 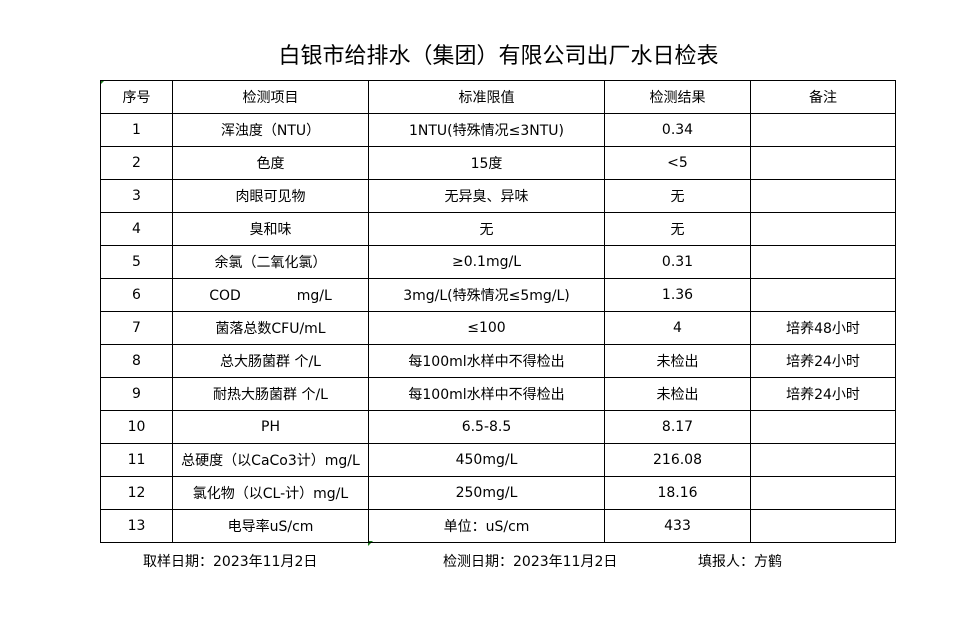 What do you see at coordinates (486, 97) in the screenshot?
I see `header-cell: 标准限值` at bounding box center [486, 97].